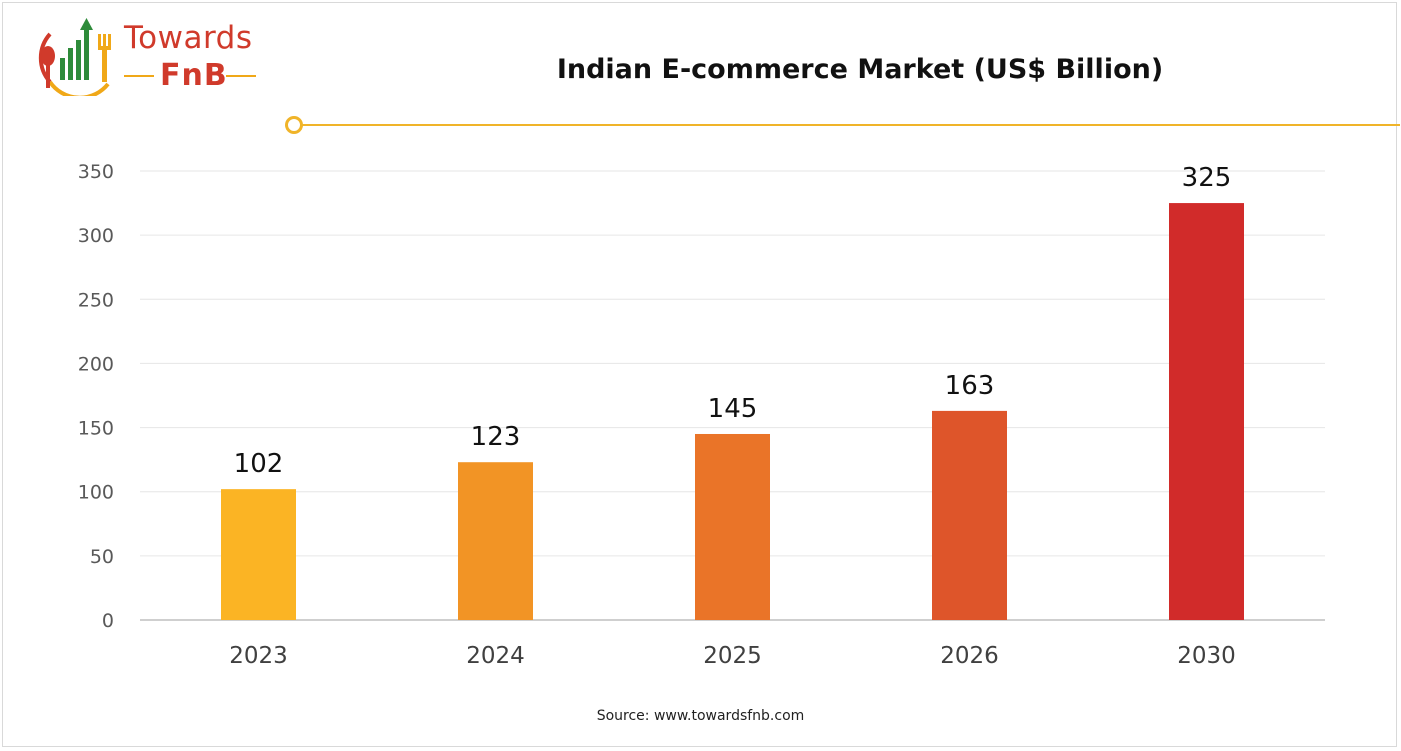 This screenshot has height=751, width=1401. Describe the element at coordinates (151, 58) in the screenshot. I see `brand-logo` at that location.